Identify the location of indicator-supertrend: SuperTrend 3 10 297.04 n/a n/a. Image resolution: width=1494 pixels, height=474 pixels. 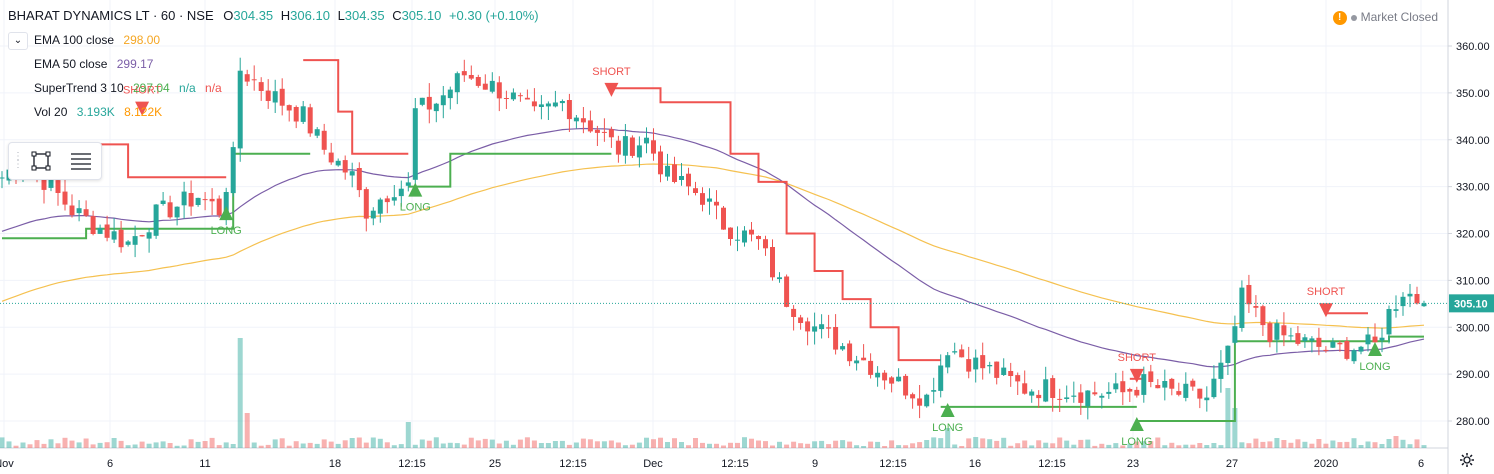
(128, 88).